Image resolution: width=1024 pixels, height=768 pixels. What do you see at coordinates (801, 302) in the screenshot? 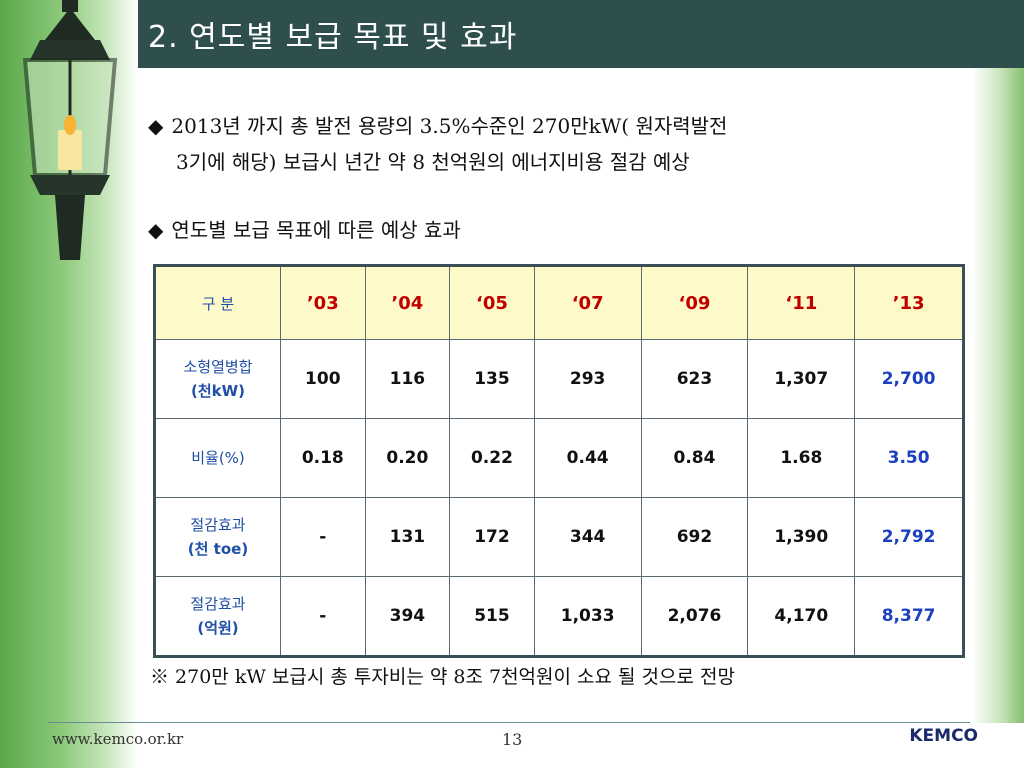
I see `year-header: ‘11` at bounding box center [801, 302].